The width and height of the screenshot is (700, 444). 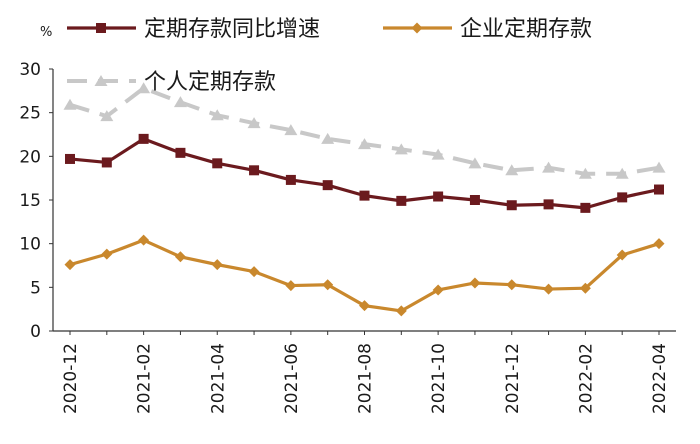 I want to click on x-tick-label: 2021-10, so click(x=439, y=378).